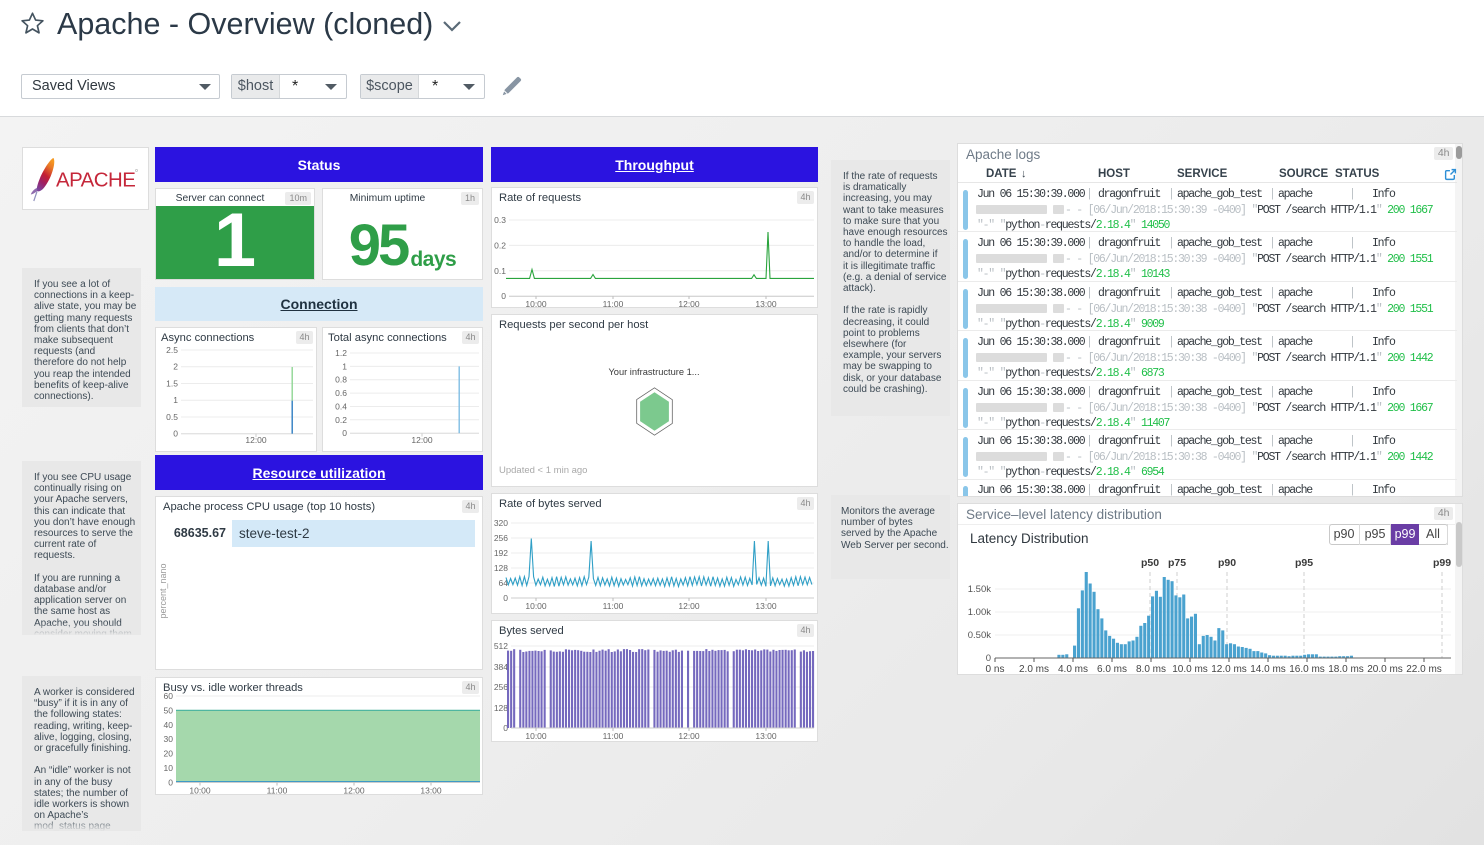 Image resolution: width=1484 pixels, height=845 pixels. What do you see at coordinates (995, 669) in the screenshot?
I see `svg-text: 0 ns` at bounding box center [995, 669].